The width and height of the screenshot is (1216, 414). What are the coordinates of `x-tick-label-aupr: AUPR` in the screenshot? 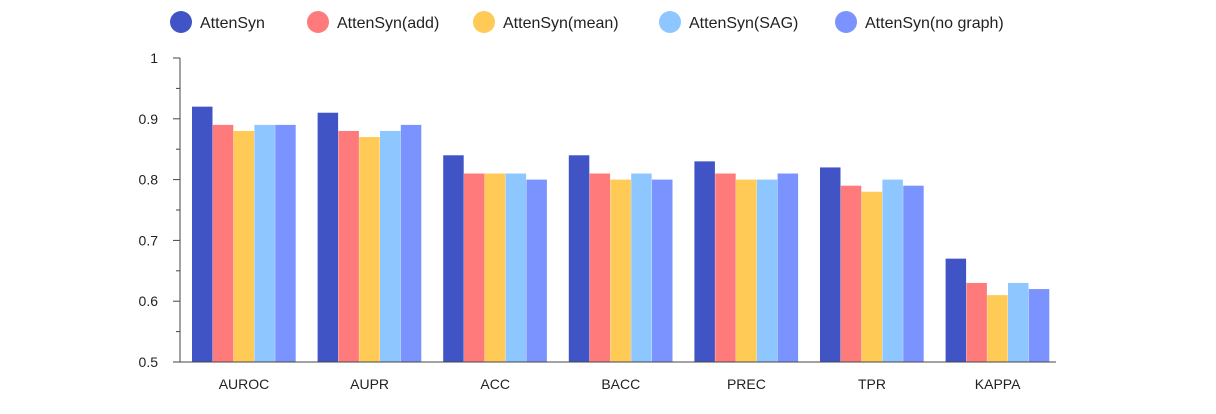 It's located at (369, 384).